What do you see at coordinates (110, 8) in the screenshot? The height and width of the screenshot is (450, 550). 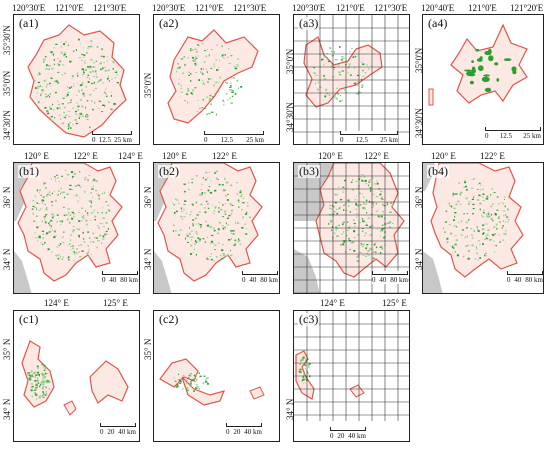 I see `lon-tick: 121°30'E` at bounding box center [110, 8].